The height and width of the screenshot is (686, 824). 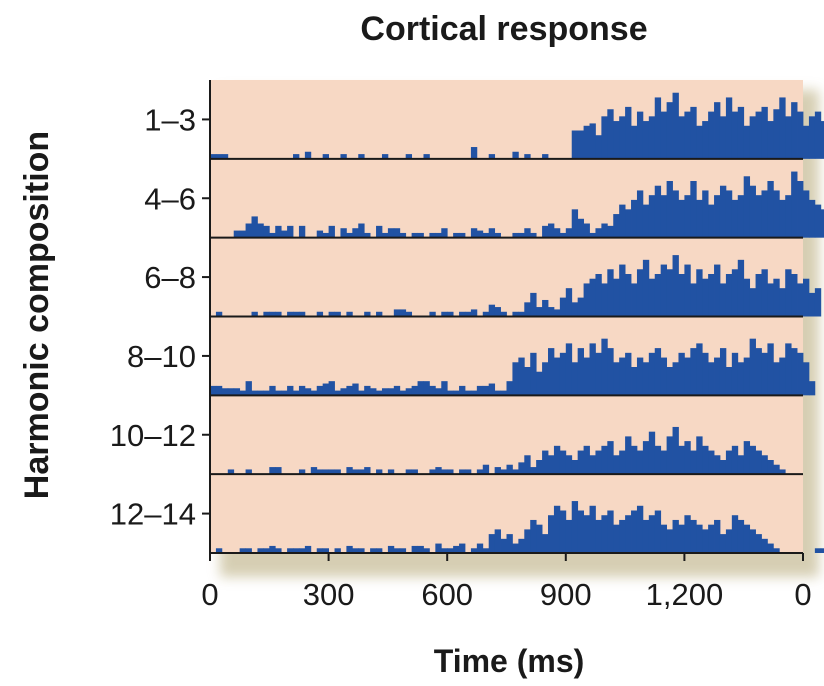 I want to click on x-tick-label: 300, so click(x=329, y=594).